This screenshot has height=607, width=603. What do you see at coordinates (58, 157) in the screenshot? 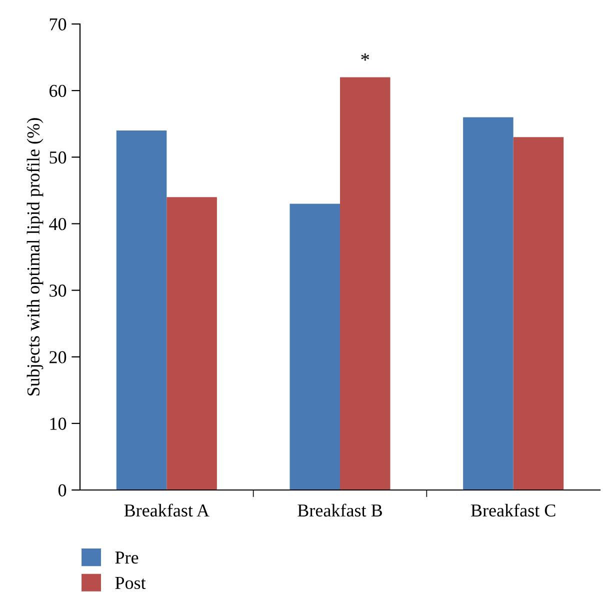
I see `y-tick-label: 50` at bounding box center [58, 157].